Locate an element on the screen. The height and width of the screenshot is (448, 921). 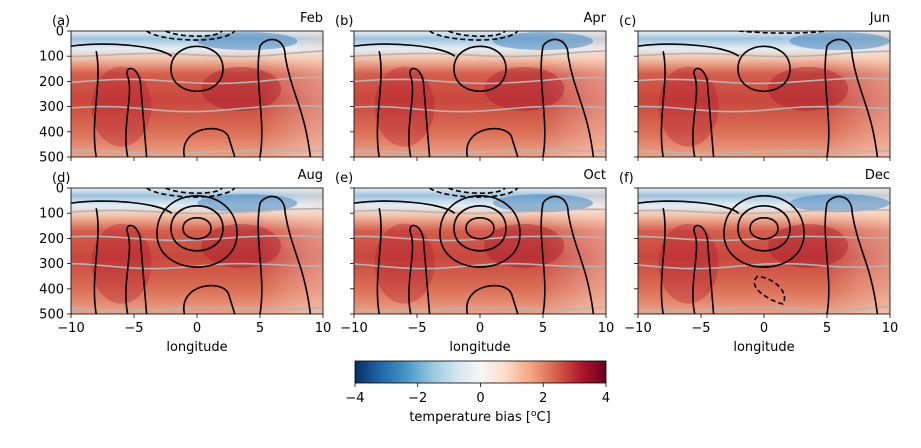
colorbar: −4 −2 0 2 4 temperature bias [oC] is located at coordinates (477, 392).